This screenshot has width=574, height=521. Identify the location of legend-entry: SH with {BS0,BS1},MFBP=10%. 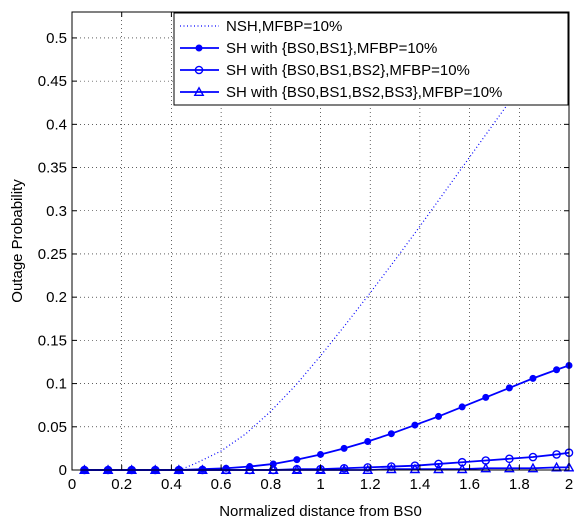
(308, 48).